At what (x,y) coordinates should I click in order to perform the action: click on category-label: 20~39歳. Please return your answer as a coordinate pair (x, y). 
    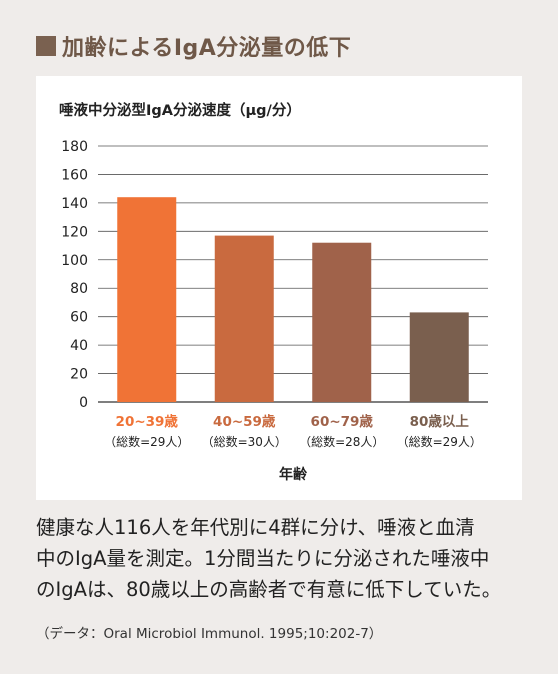
    Looking at the image, I should click on (147, 421).